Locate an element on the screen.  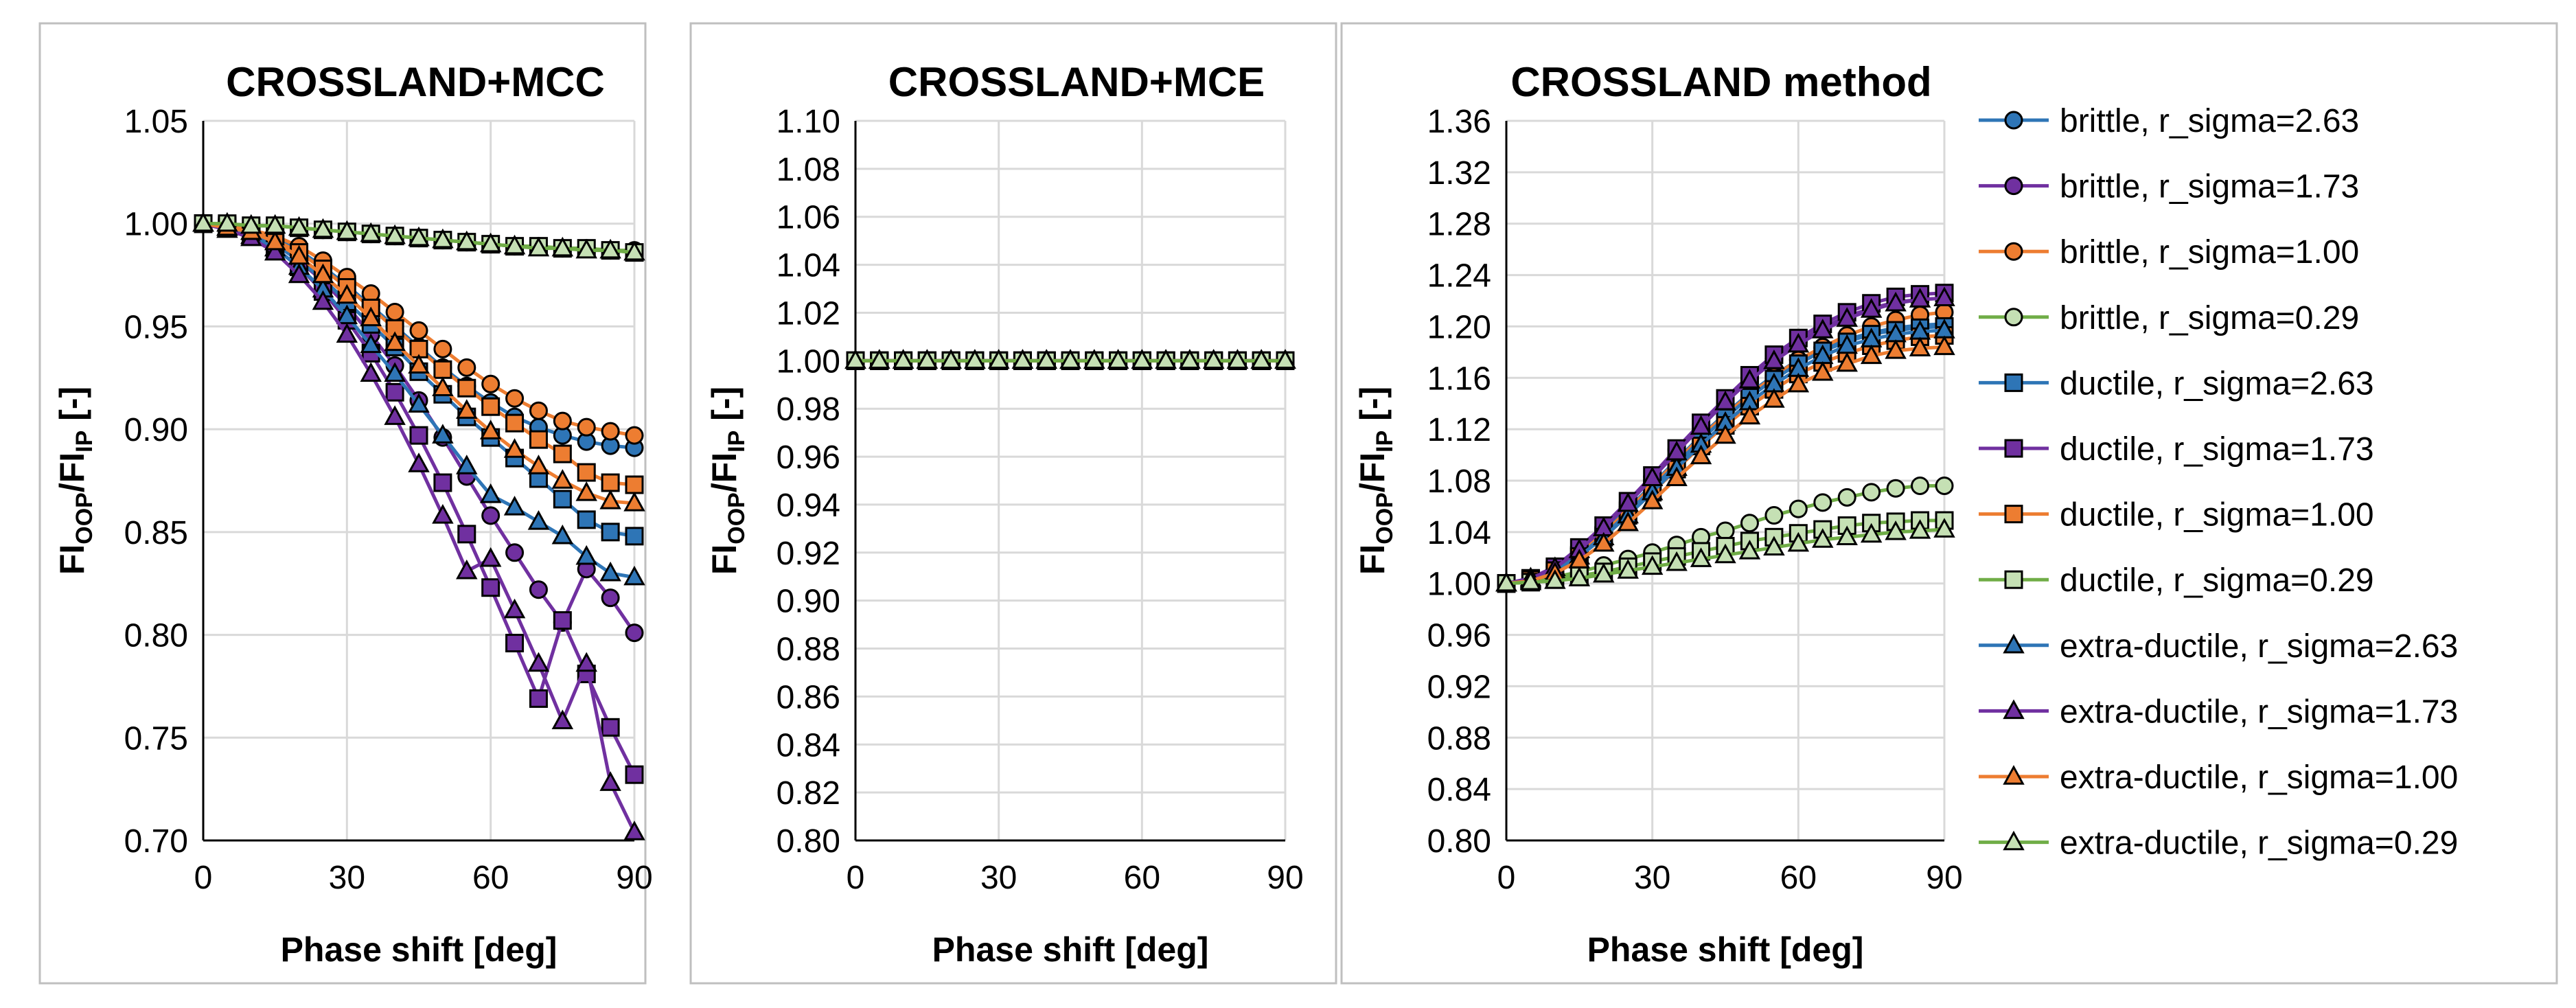
legend-item: extra-ductile, r_sigma=1.73 is located at coordinates (2218, 712).